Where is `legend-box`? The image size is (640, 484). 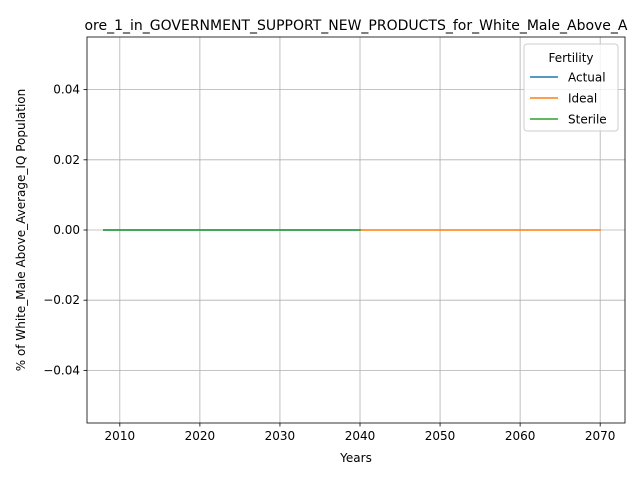
legend-box is located at coordinates (571, 87).